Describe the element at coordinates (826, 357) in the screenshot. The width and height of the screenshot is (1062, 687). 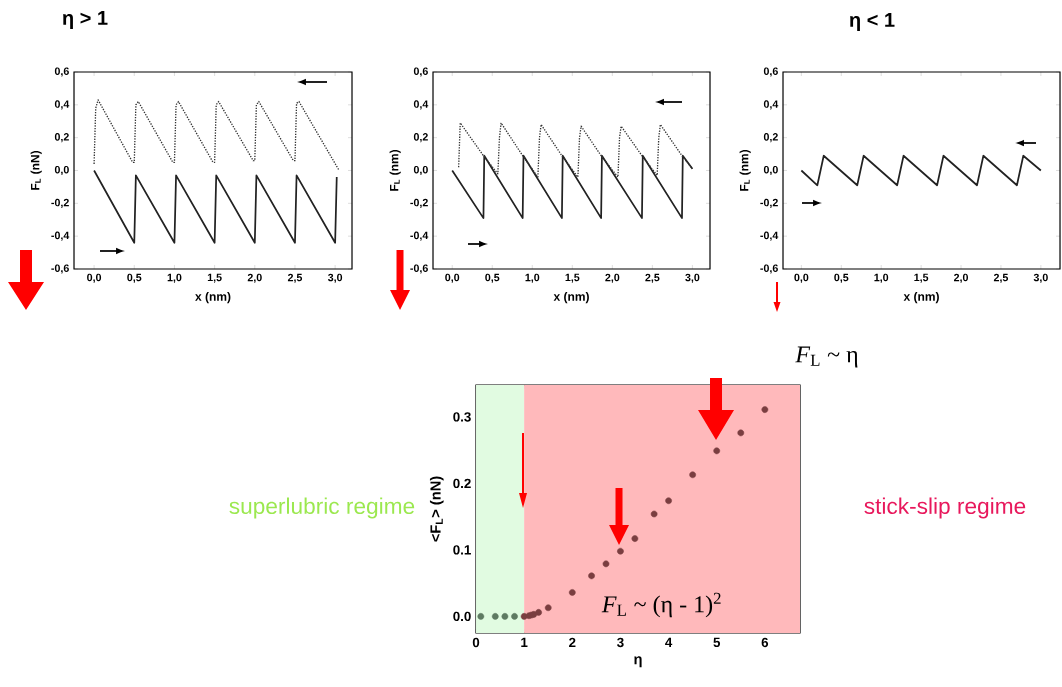
I see `text: F$_{L}$ ~ η` at that location.